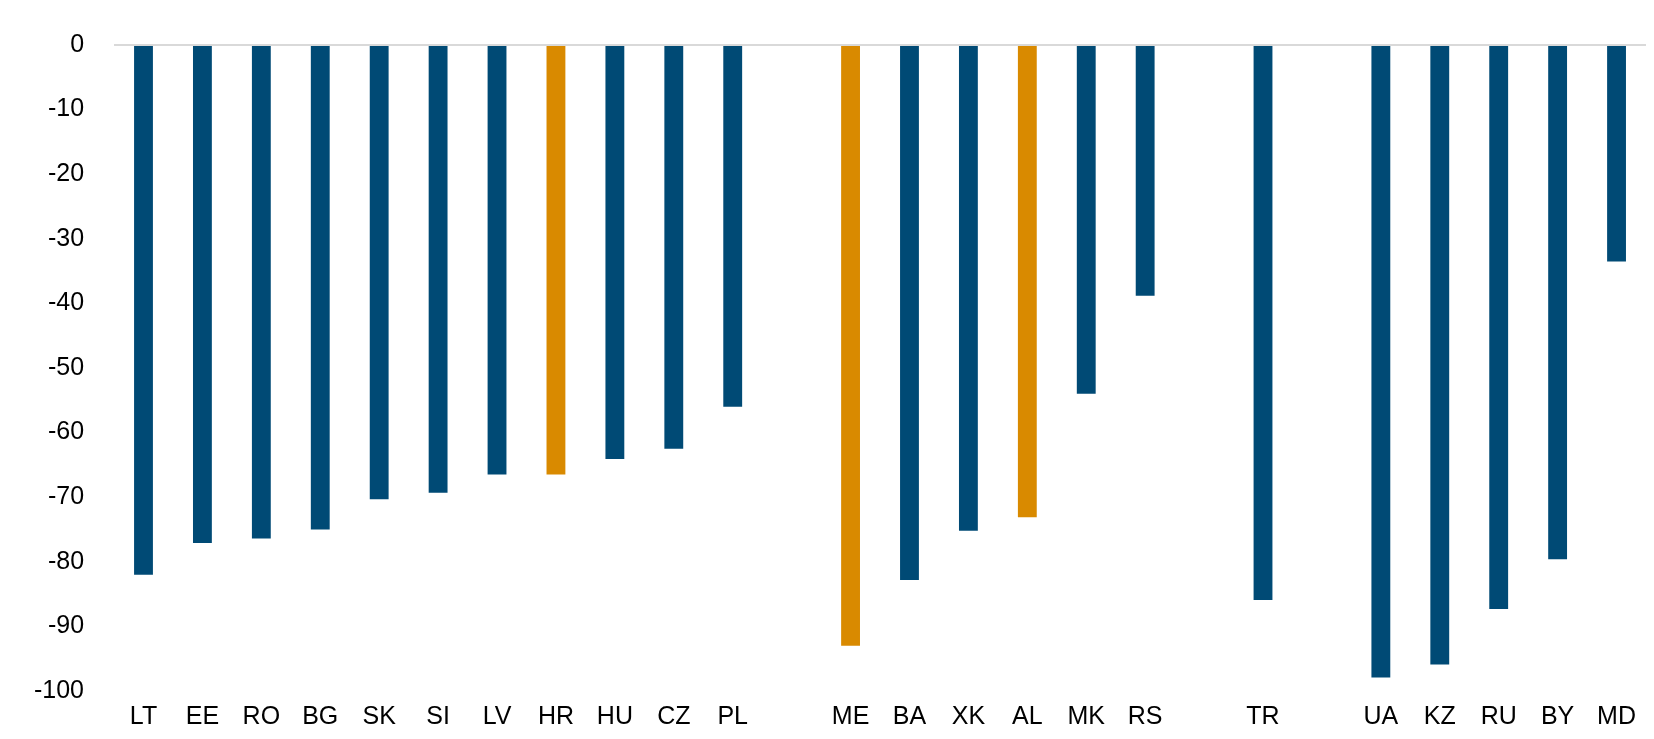 This screenshot has width=1654, height=739. Describe the element at coordinates (261, 714) in the screenshot. I see `x-tick-label: RO` at that location.